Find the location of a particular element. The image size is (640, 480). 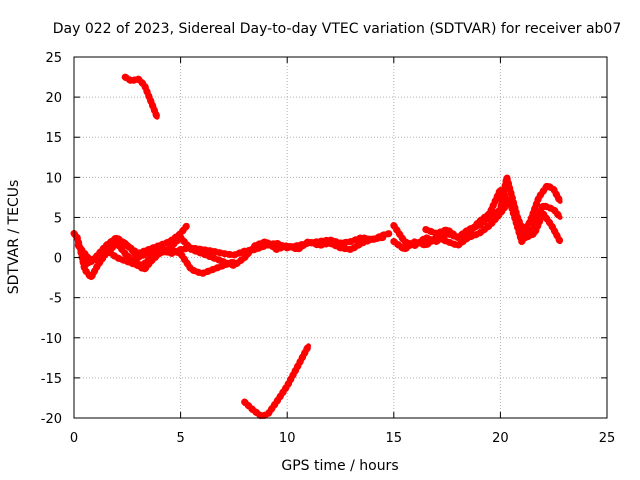

series-markers-arc-c is located at coordinates (136, 246).